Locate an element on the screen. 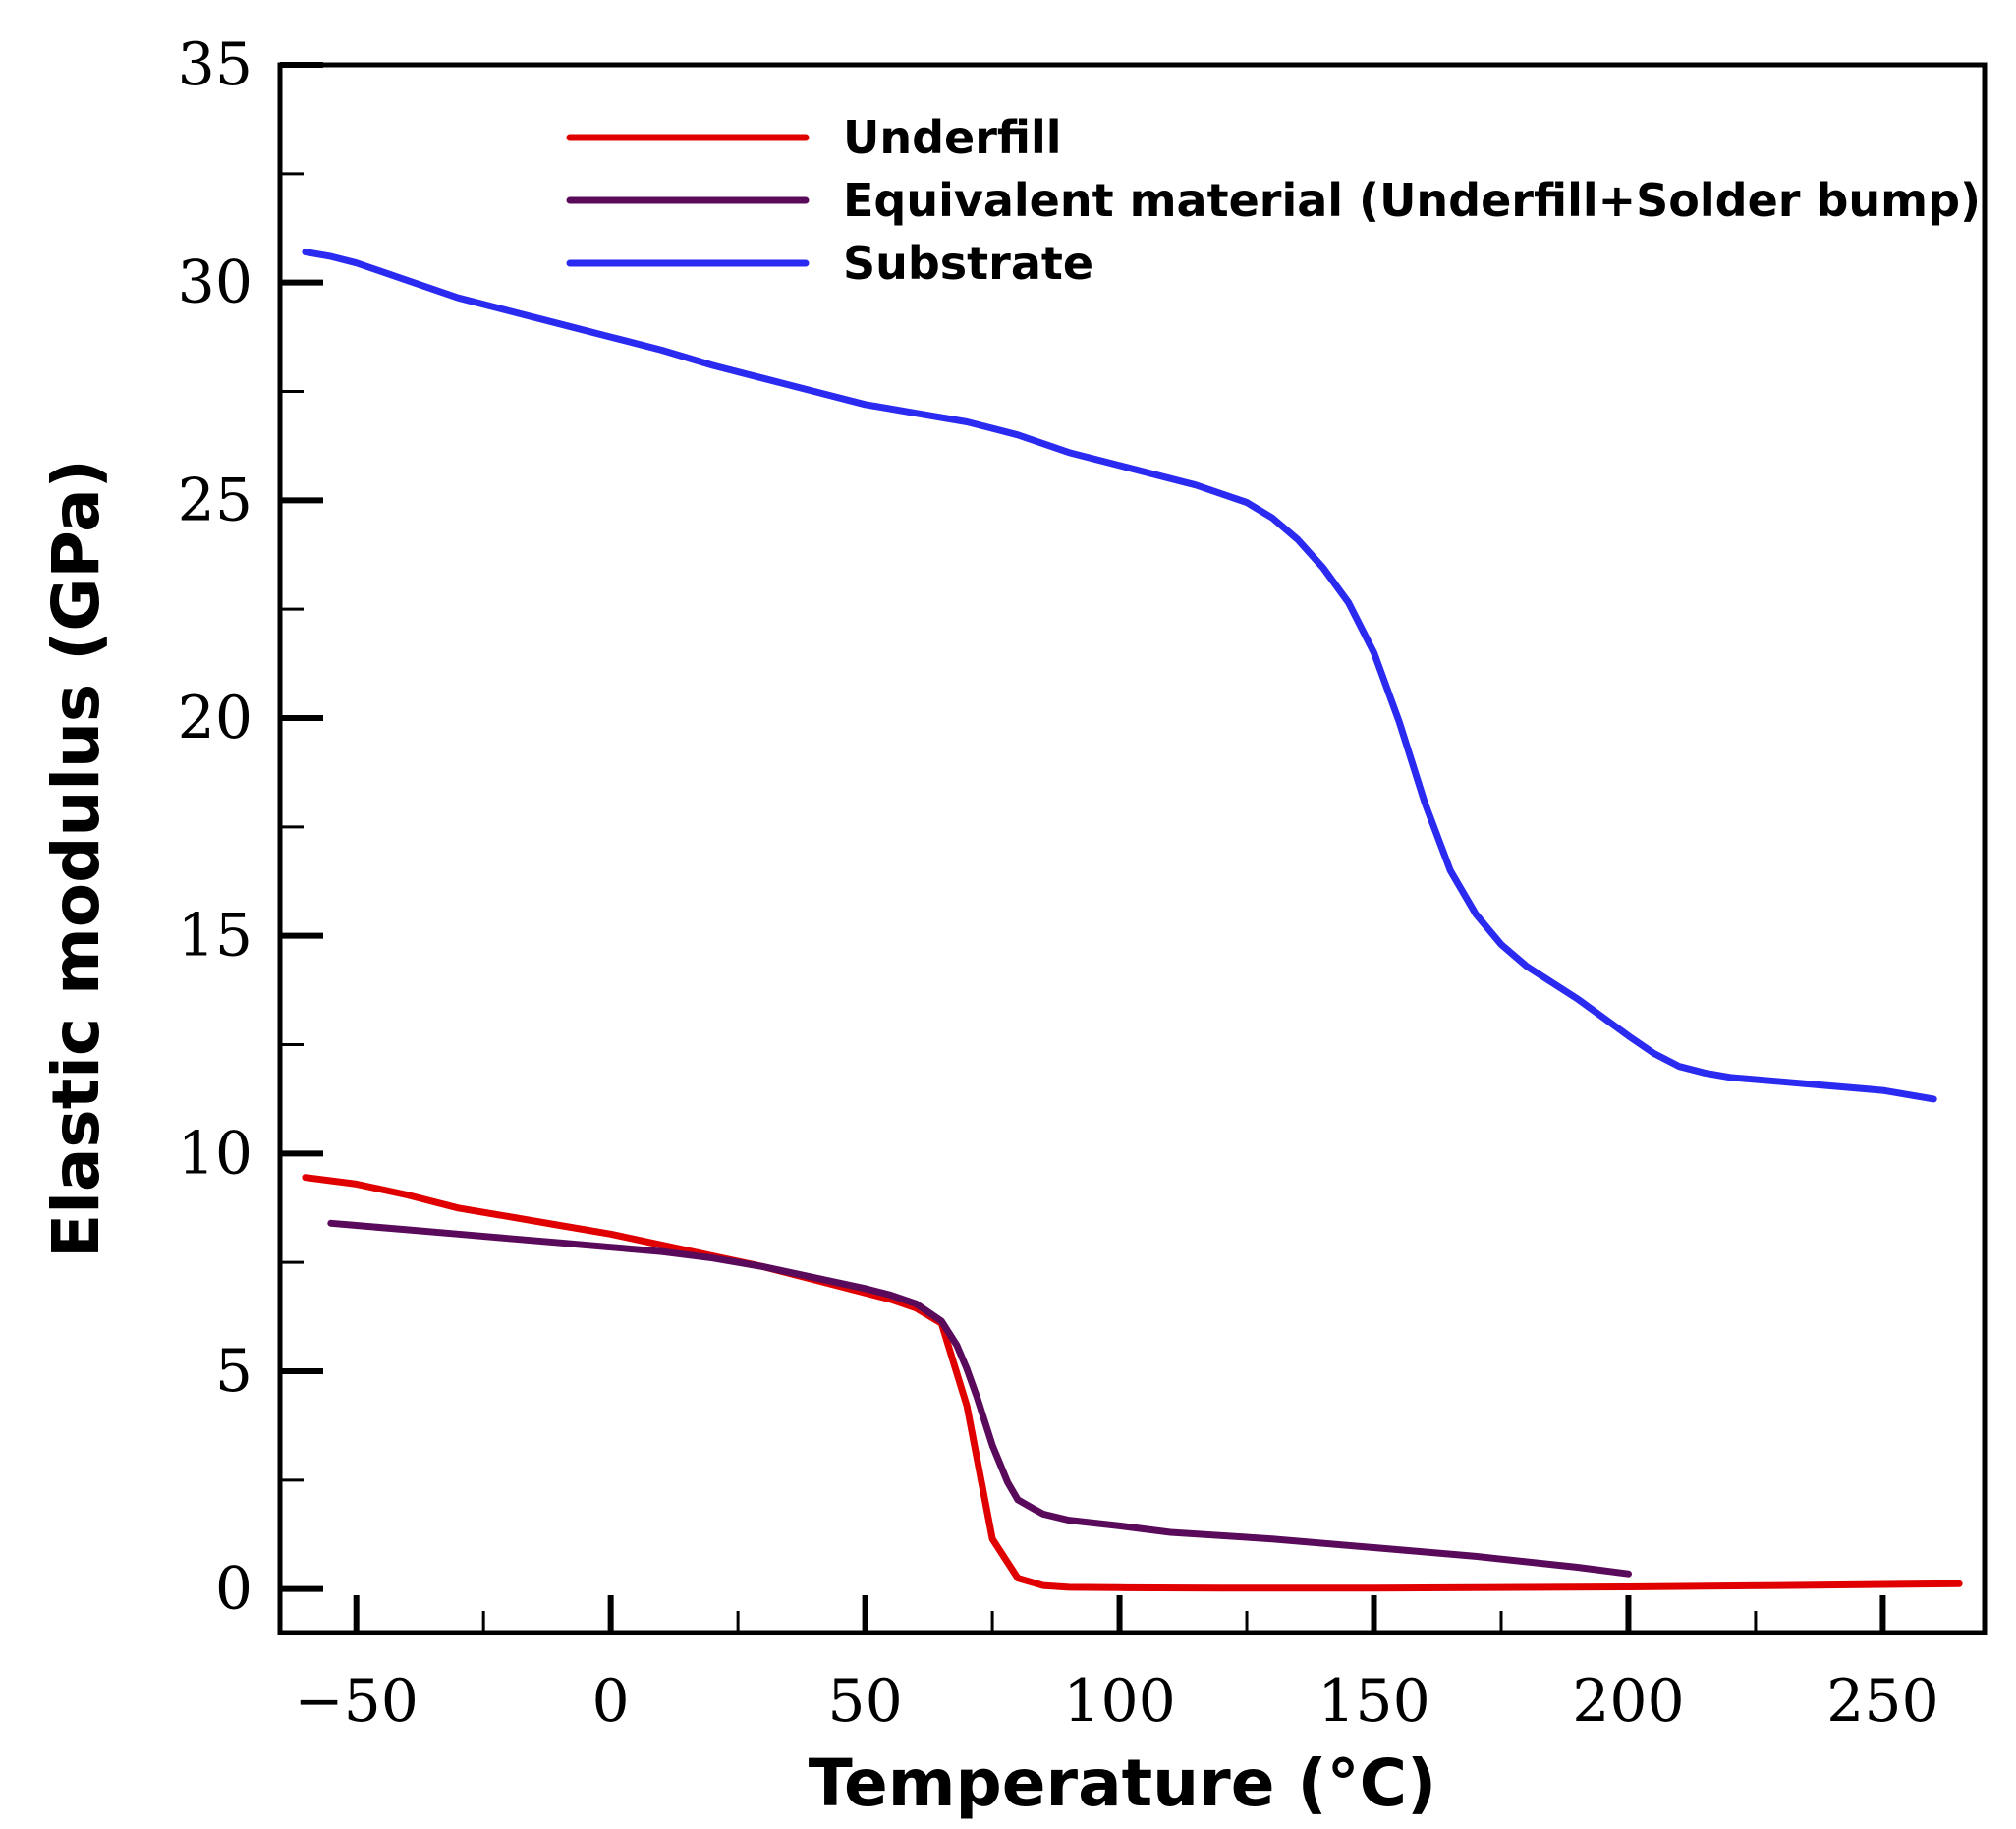 The width and height of the screenshot is (2016, 1829). x-tick-label: 200 is located at coordinates (1628, 1701).